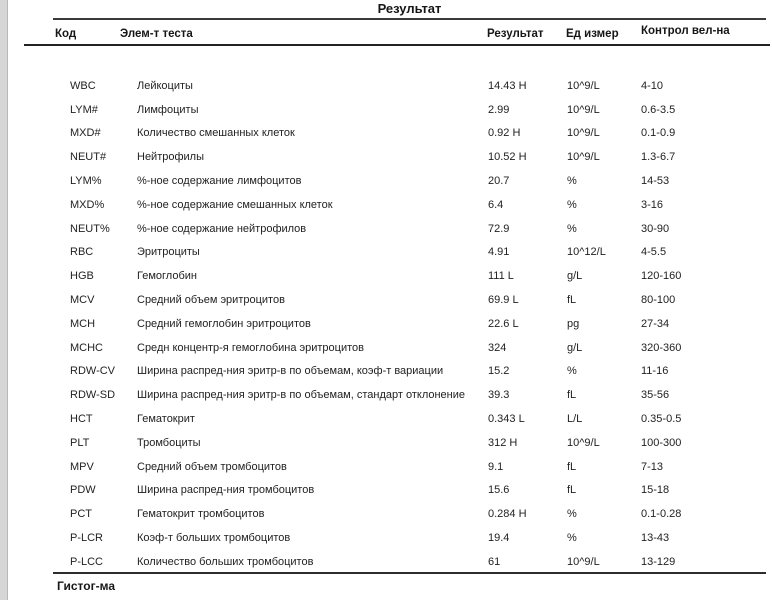 The image size is (772, 600). I want to click on row-reference-range: 100-300, so click(661, 442).